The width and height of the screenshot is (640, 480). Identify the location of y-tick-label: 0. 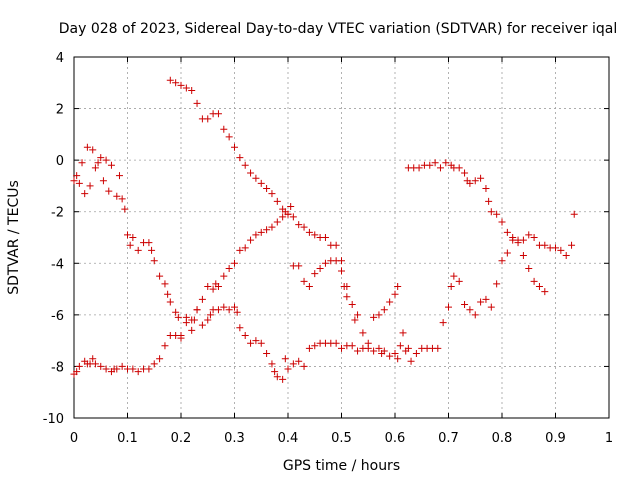
(60, 161).